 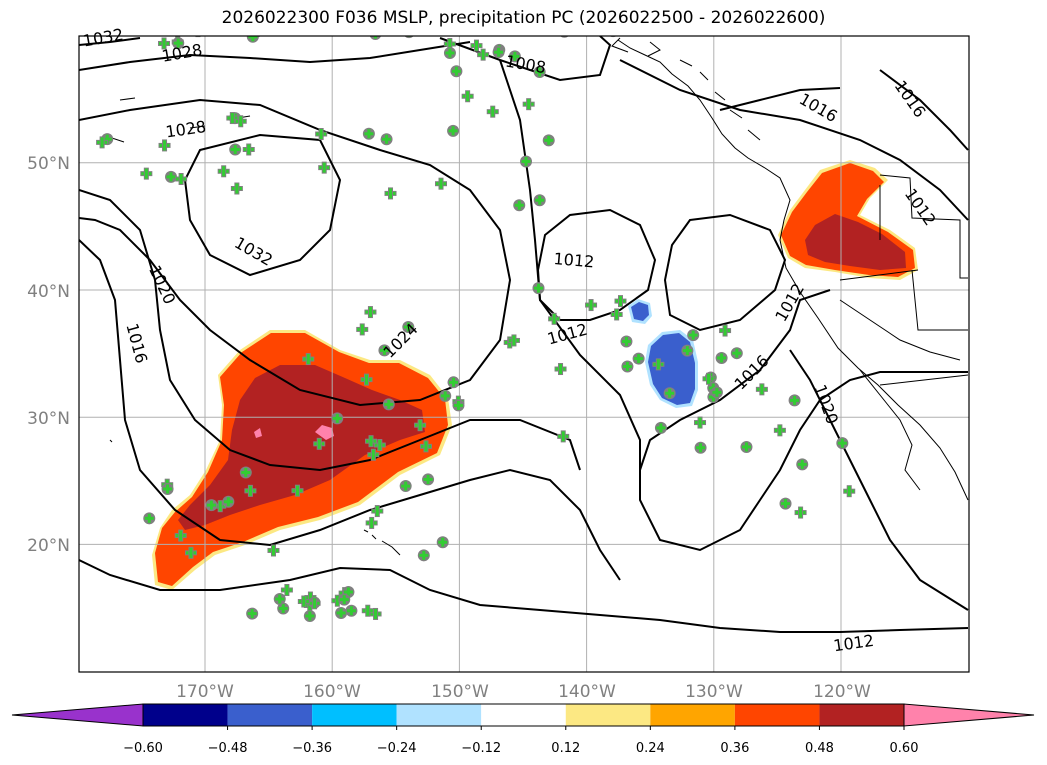 I want to click on lon-label: 120°W, so click(x=842, y=692).